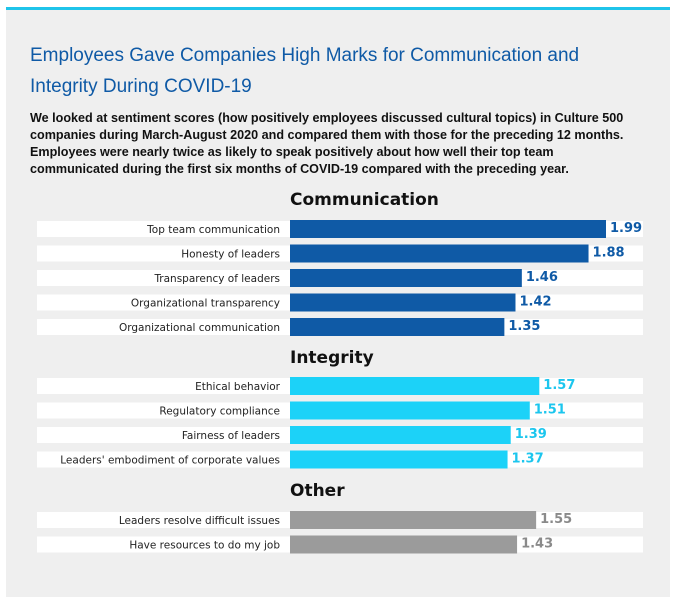  Describe the element at coordinates (230, 255) in the screenshot. I see `category-label: Honesty of leaders` at that location.